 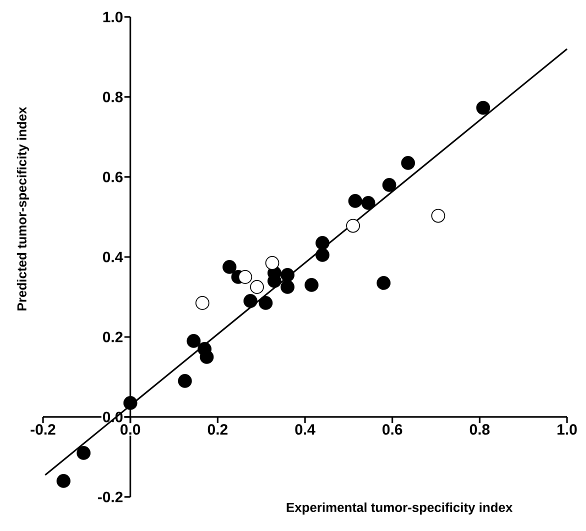 What do you see at coordinates (480, 429) in the screenshot?
I see `x-tick-label: 0.8` at bounding box center [480, 429].